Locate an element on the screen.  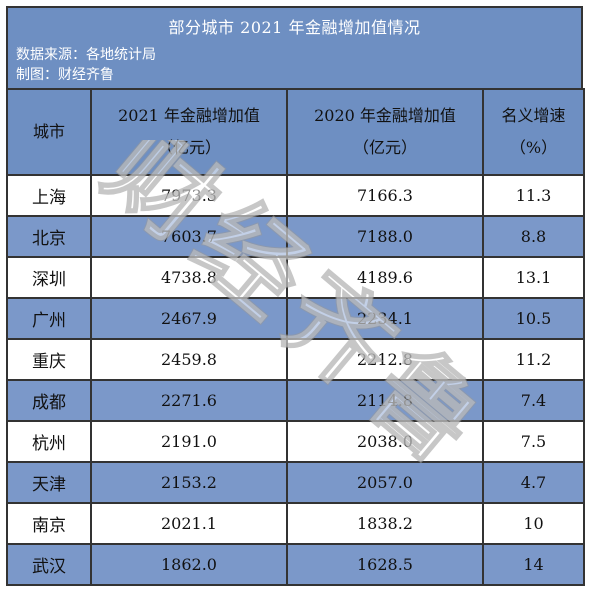
column-header-city: 城市 is located at coordinates (49, 132).